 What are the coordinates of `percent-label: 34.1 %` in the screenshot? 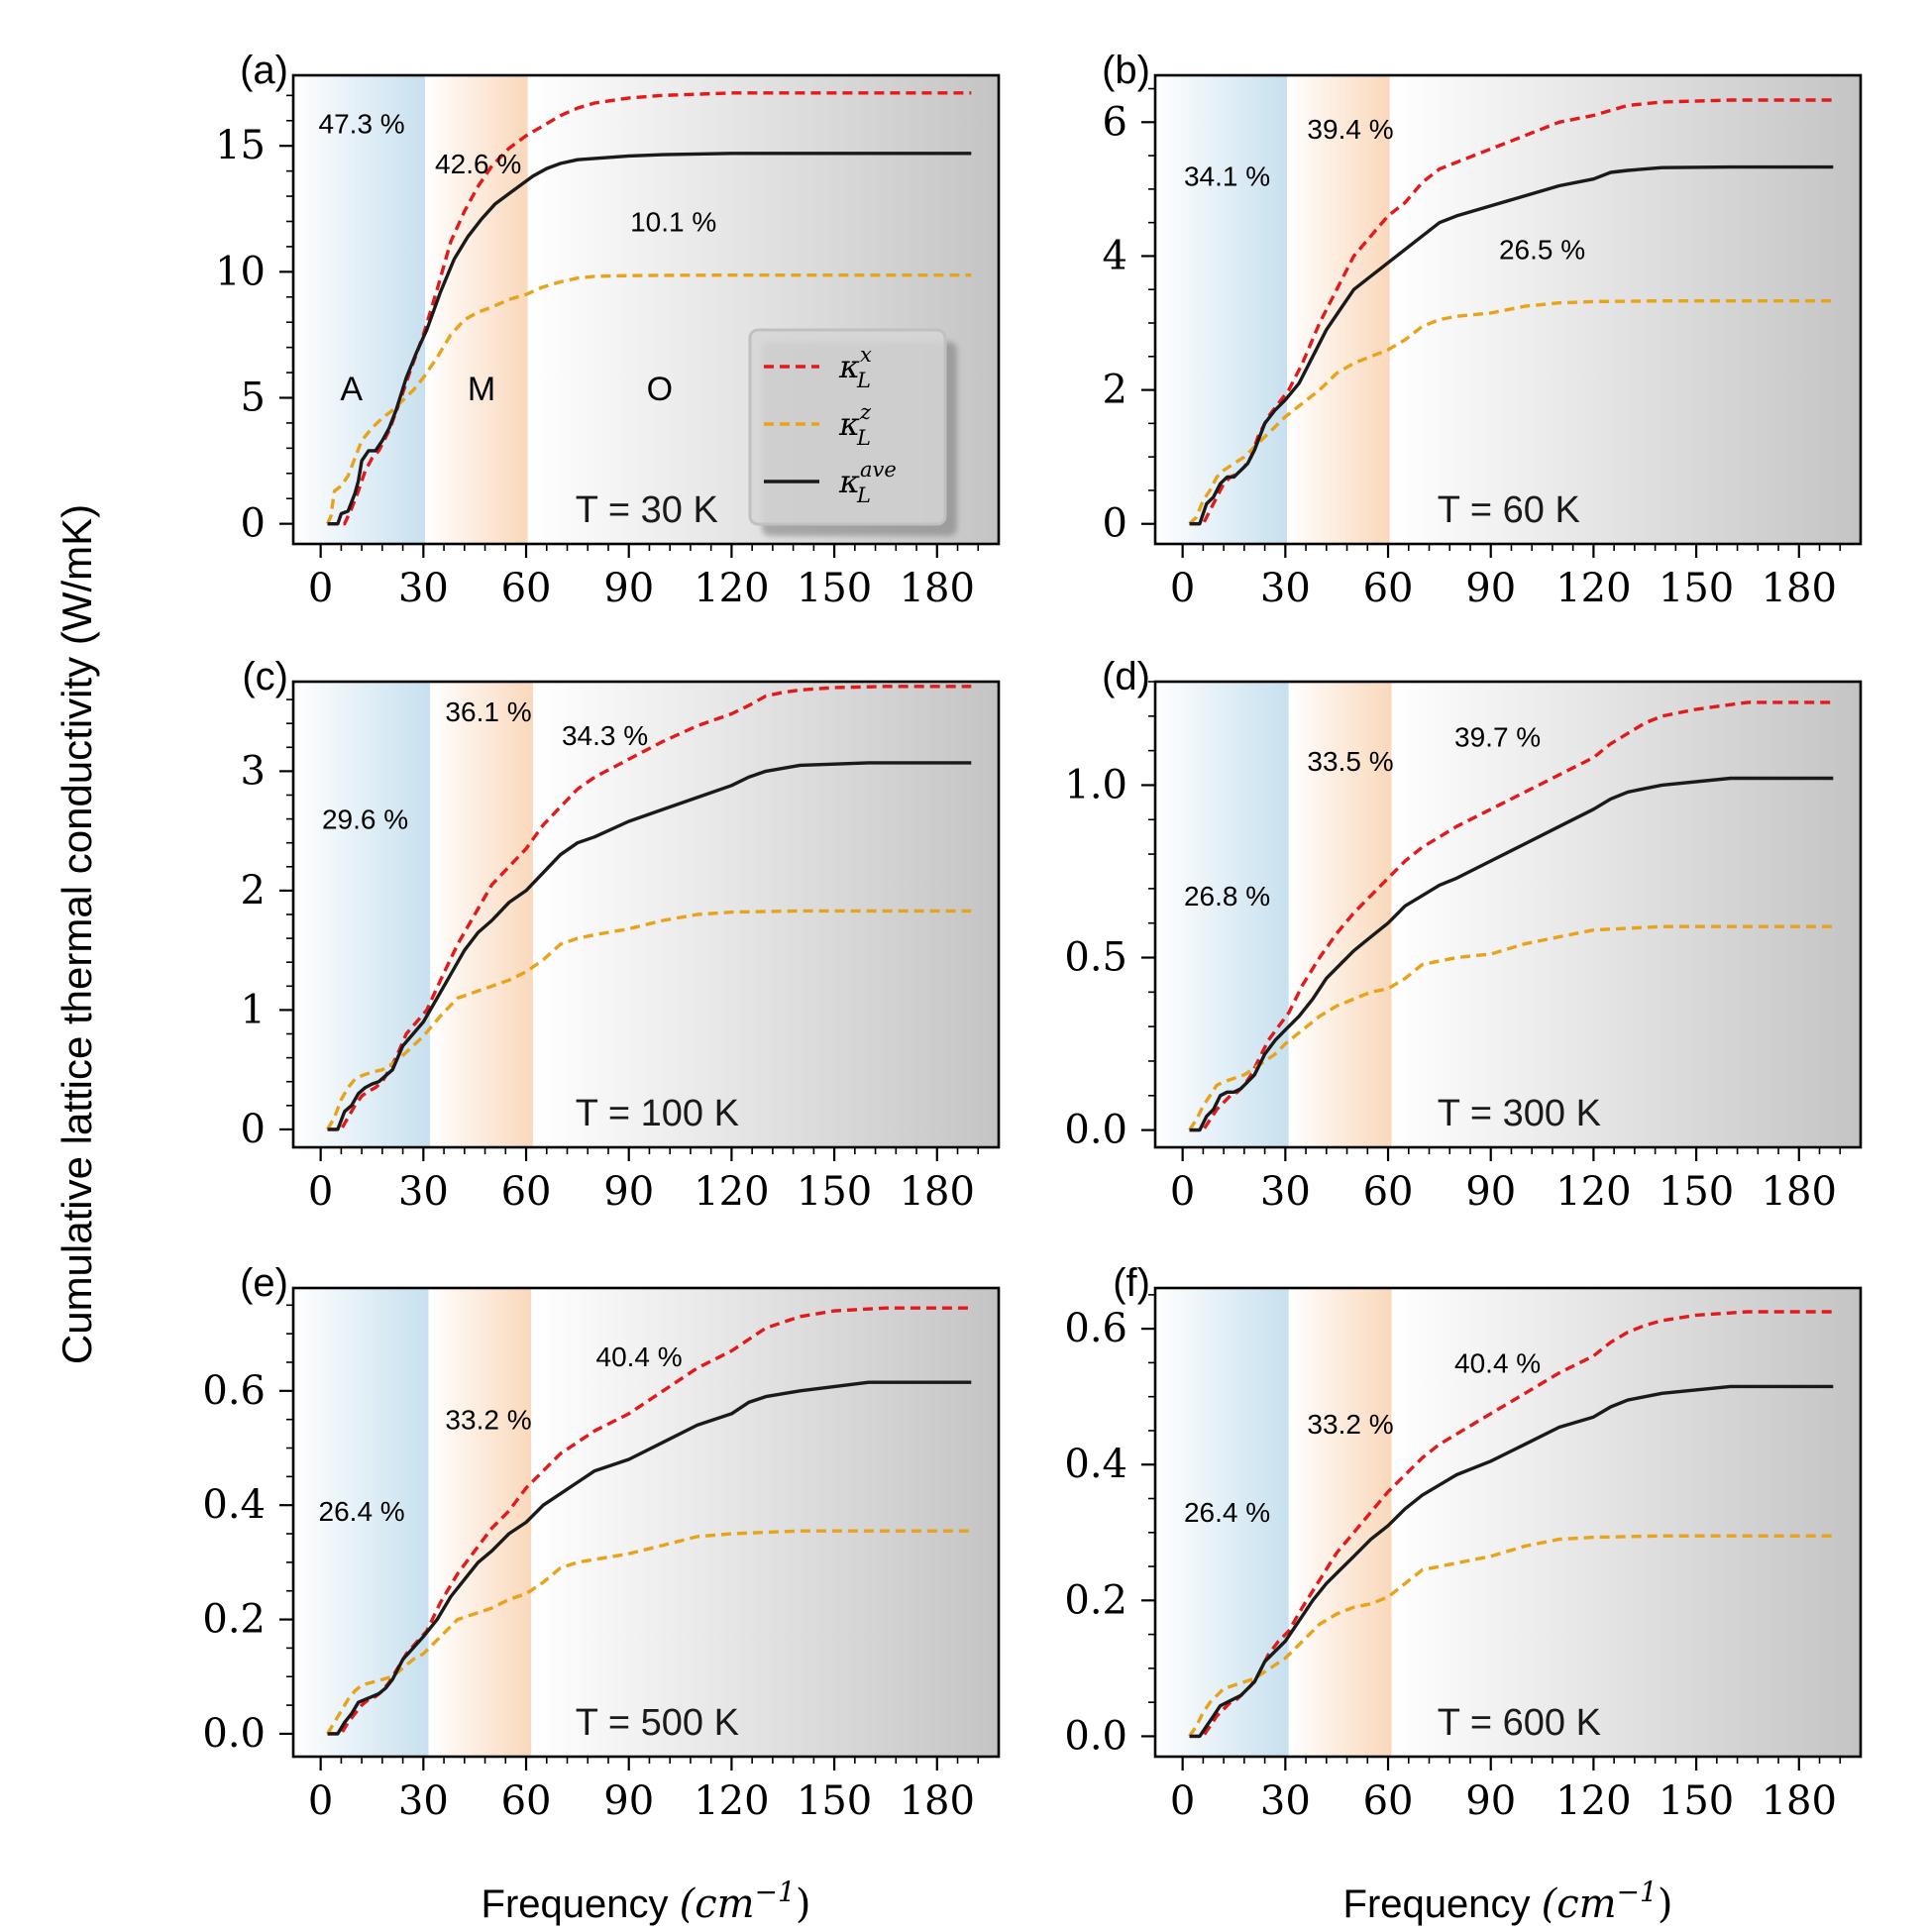 It's located at (1227, 176).